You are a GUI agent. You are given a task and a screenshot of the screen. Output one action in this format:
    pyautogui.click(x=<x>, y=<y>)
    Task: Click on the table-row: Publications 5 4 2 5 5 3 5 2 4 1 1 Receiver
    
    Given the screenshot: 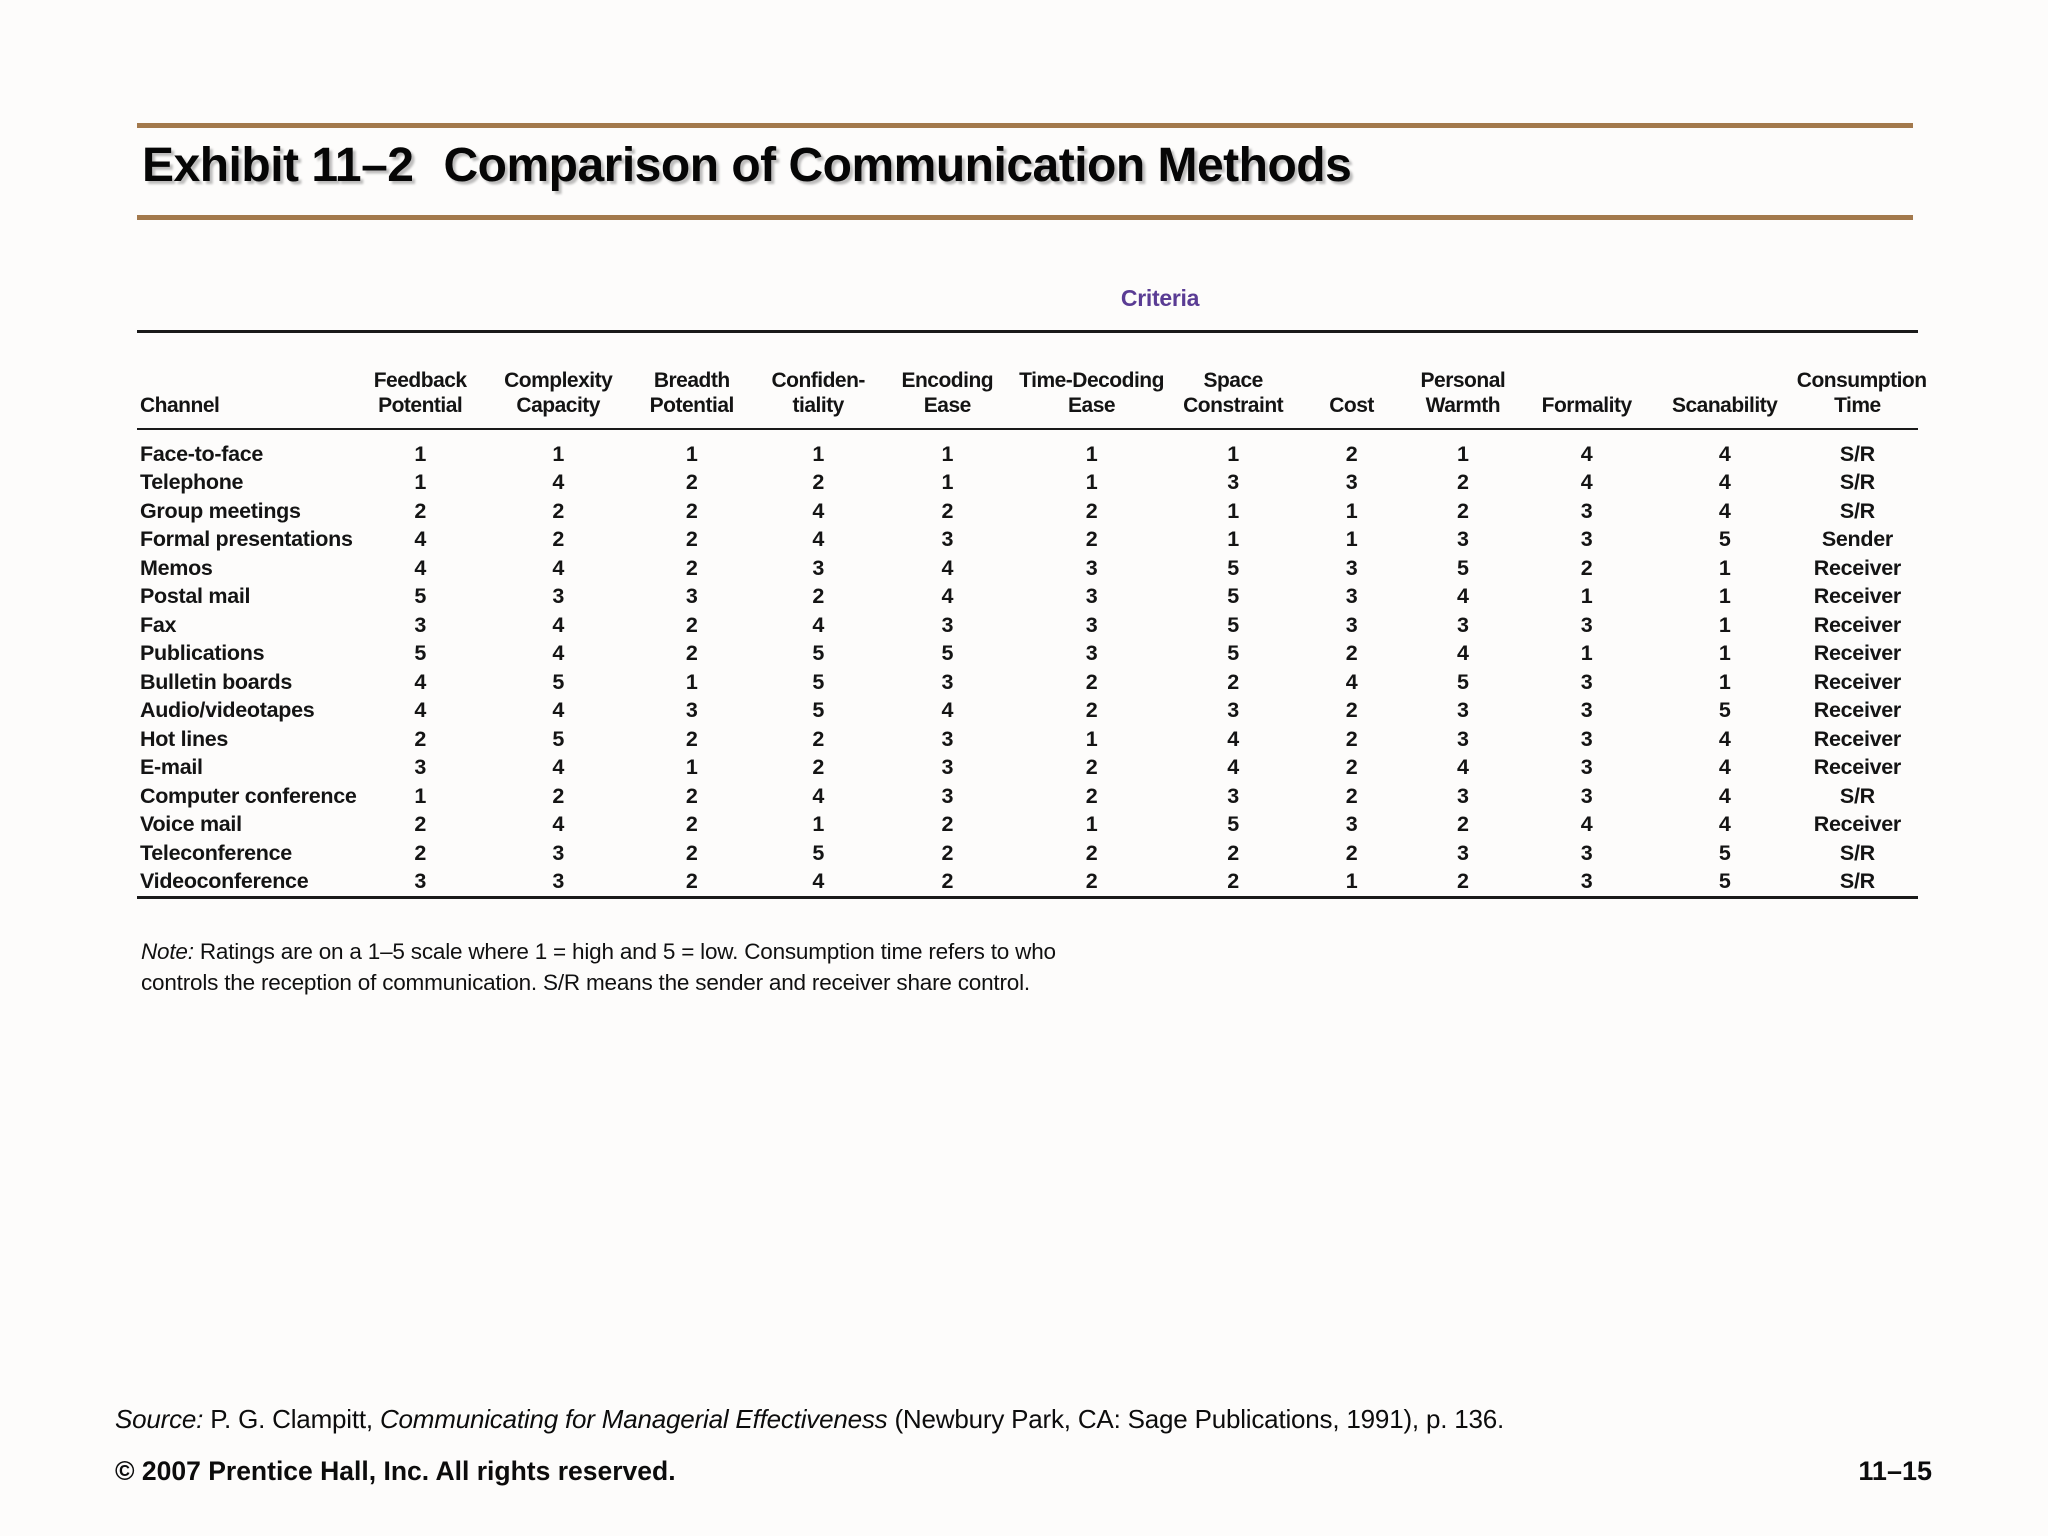 What is the action you would take?
    pyautogui.click(x=1027, y=653)
    